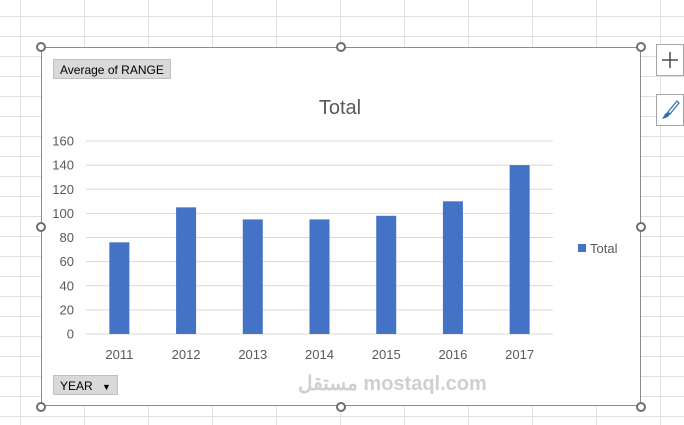  Describe the element at coordinates (392, 384) in the screenshot. I see `watermark: مستقل mostaql.com` at that location.